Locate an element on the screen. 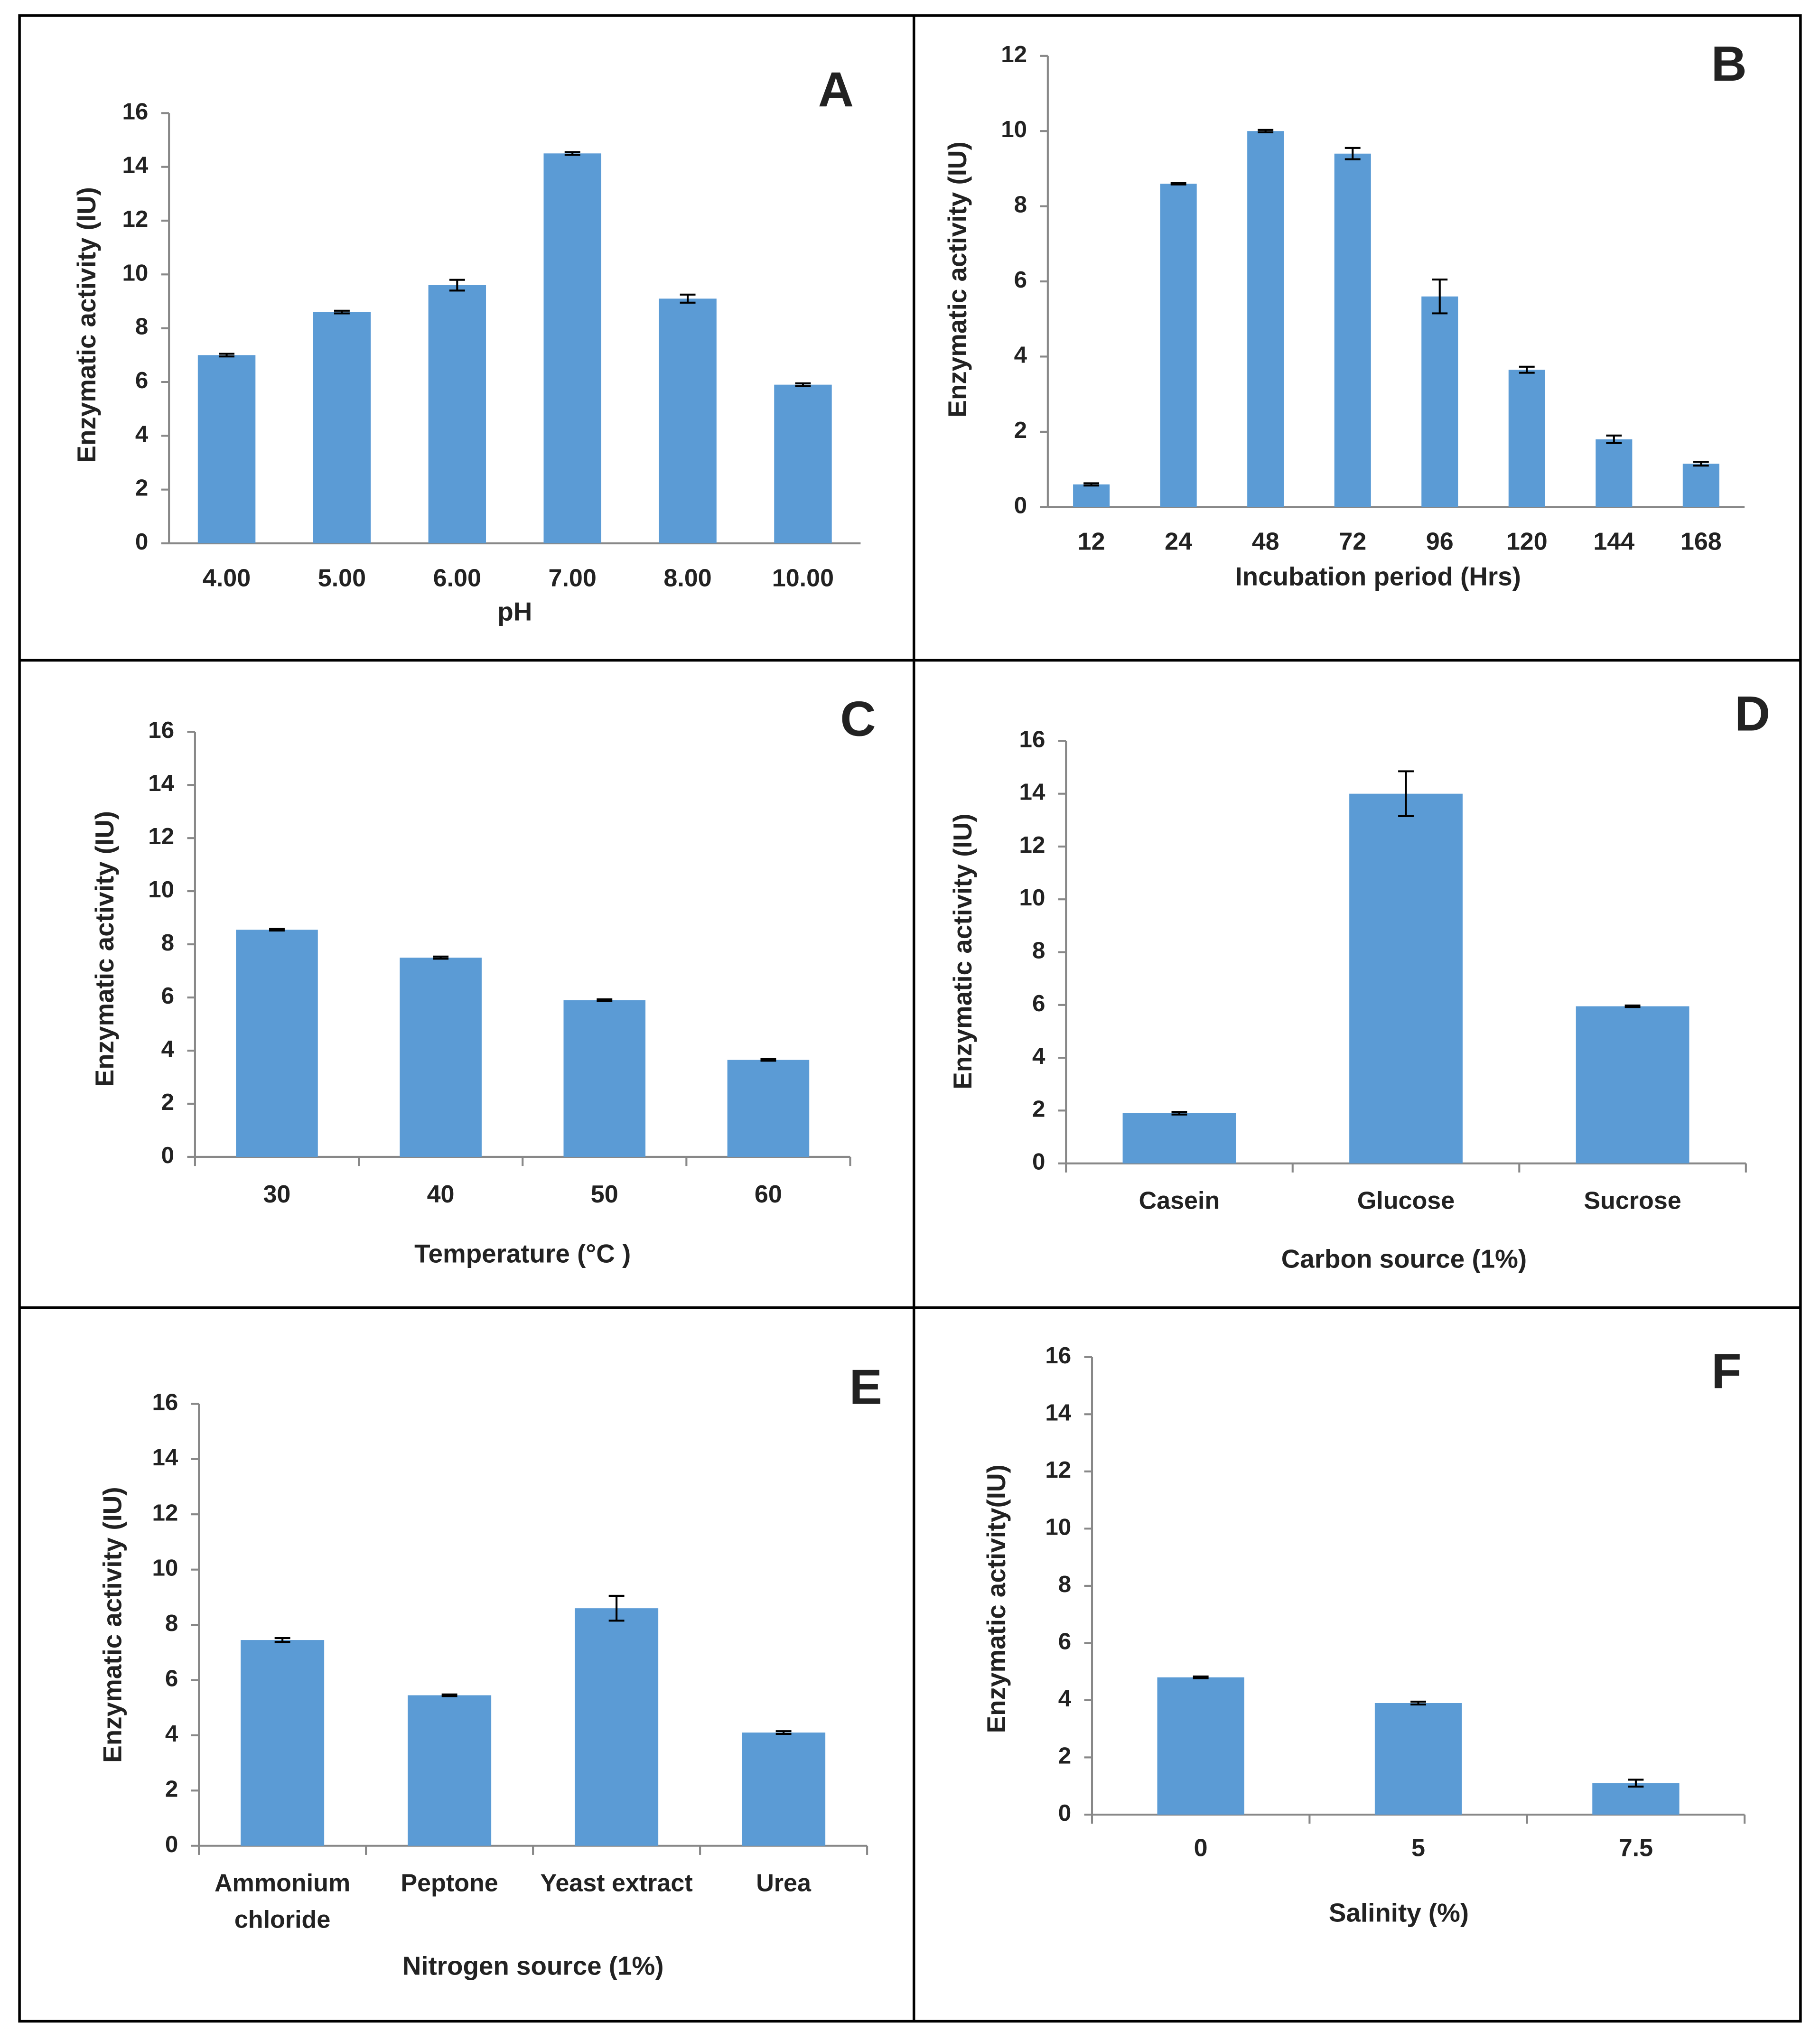 This screenshot has height=2040, width=1820. x-tick-label-box: 144 is located at coordinates (1613, 543).